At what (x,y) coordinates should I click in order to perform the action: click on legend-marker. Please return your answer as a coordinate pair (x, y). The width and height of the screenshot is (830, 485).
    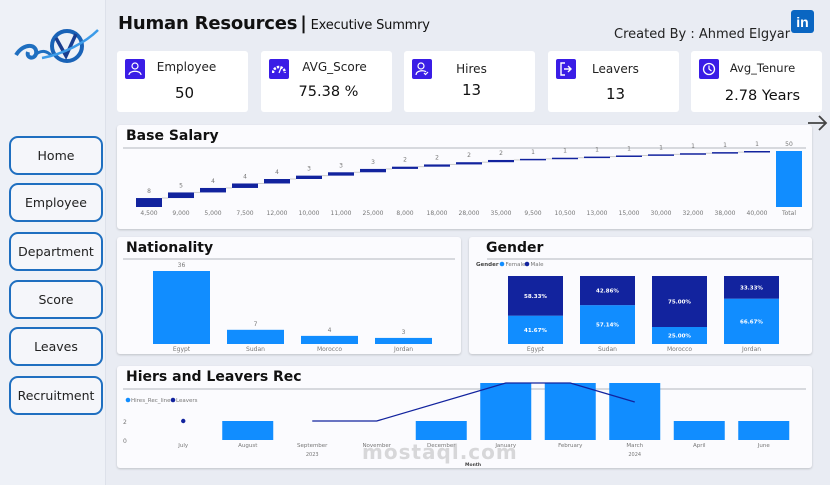
    Looking at the image, I should click on (527, 264).